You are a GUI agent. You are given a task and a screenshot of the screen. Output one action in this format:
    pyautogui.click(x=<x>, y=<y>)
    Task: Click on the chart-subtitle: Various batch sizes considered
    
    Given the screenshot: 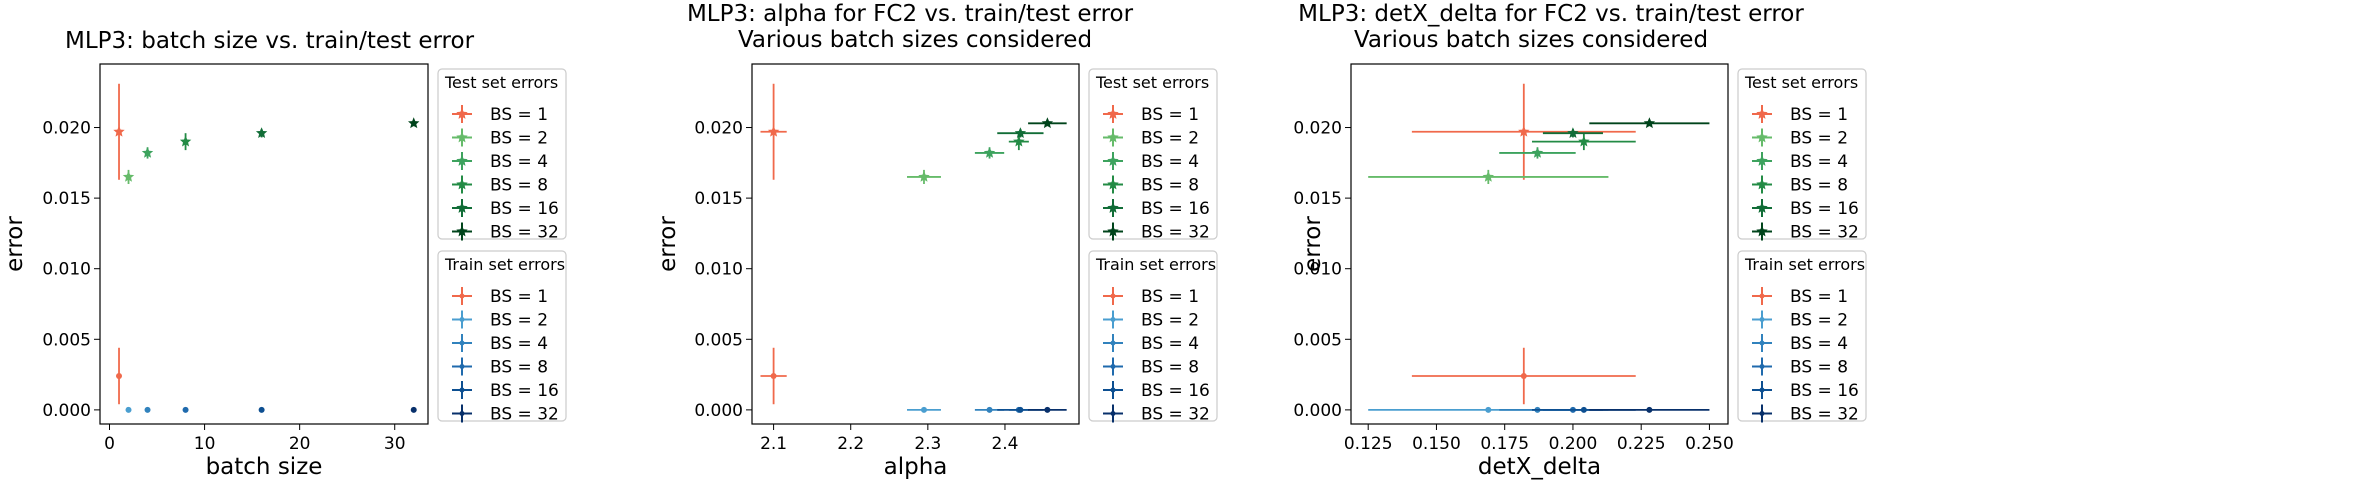 What is the action you would take?
    pyautogui.click(x=1531, y=40)
    